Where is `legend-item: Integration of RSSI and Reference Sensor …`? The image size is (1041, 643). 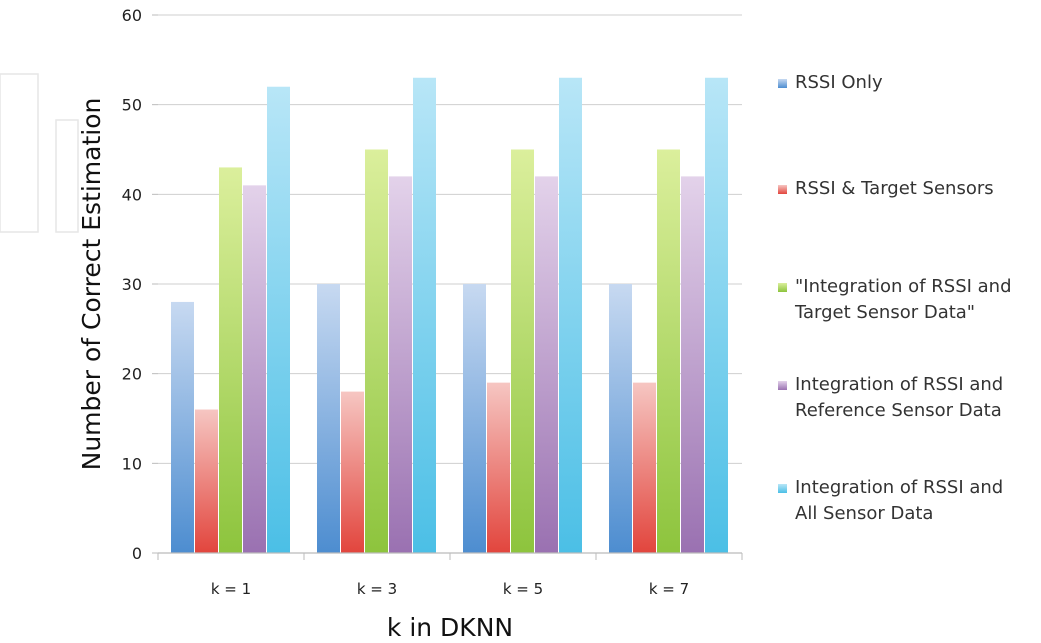
legend-item: Integration of RSSI and Reference Sensor … is located at coordinates (890, 397).